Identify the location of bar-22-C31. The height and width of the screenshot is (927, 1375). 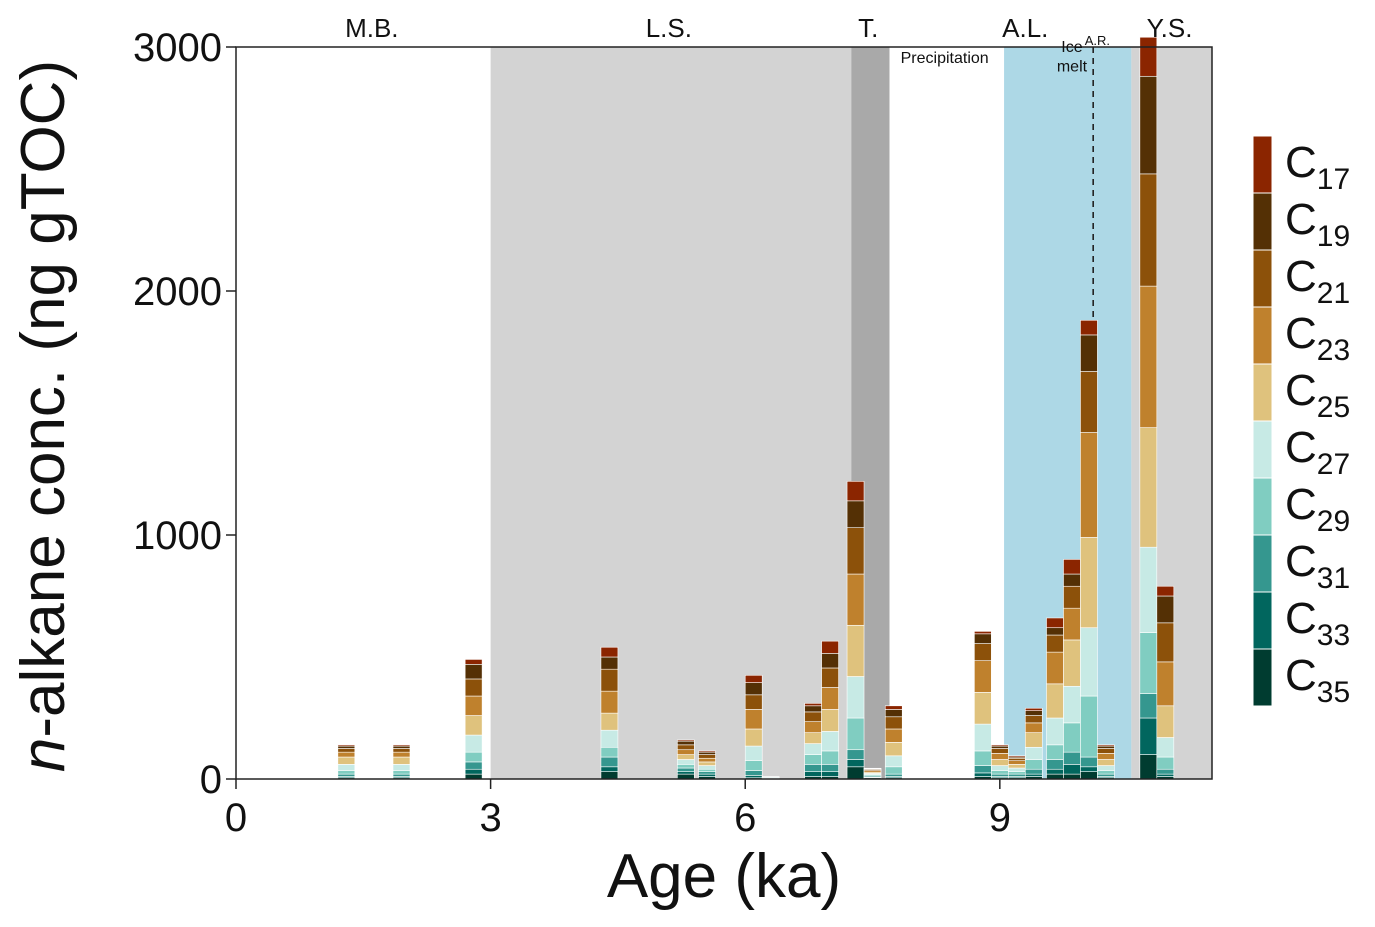
(1165, 771).